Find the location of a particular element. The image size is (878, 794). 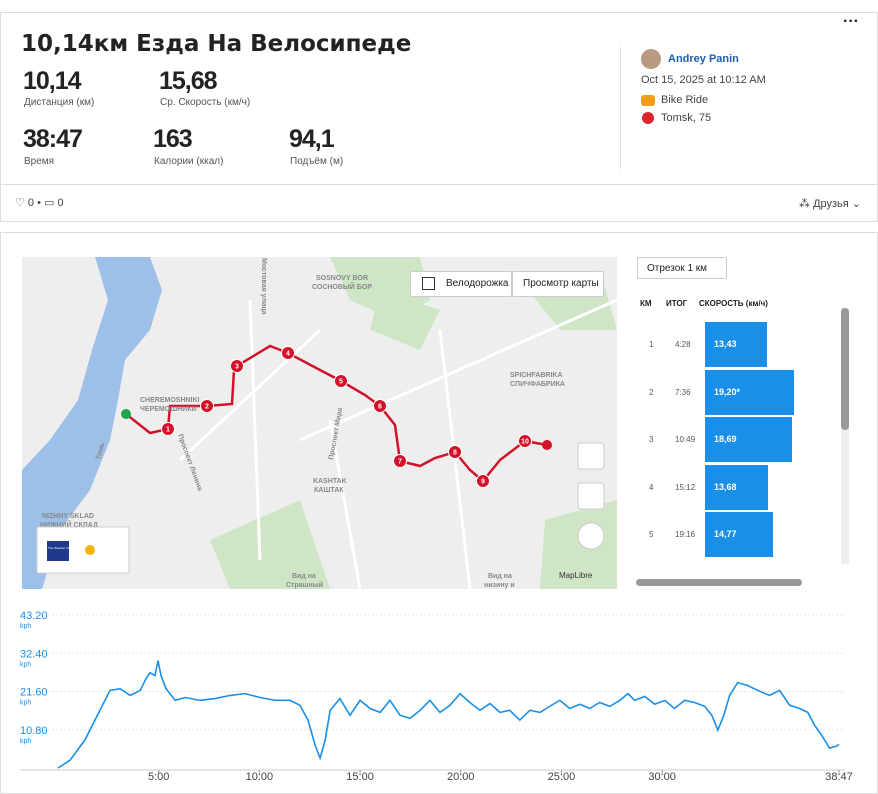

map-label: низину и is located at coordinates (499, 585).